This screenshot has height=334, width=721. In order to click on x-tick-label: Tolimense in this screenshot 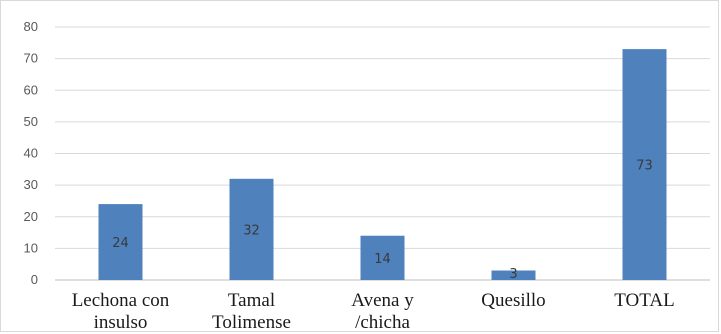, I will do `click(251, 322)`.